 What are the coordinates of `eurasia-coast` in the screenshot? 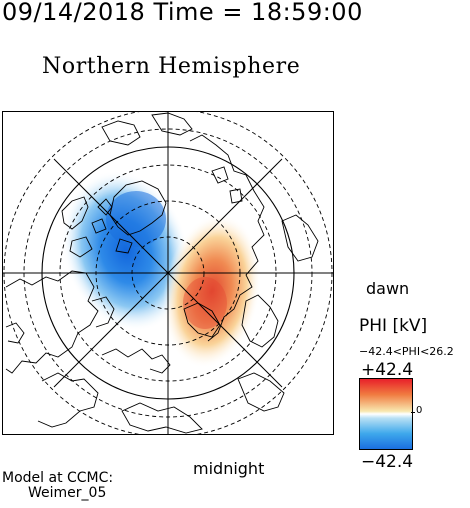 It's located at (227, 238).